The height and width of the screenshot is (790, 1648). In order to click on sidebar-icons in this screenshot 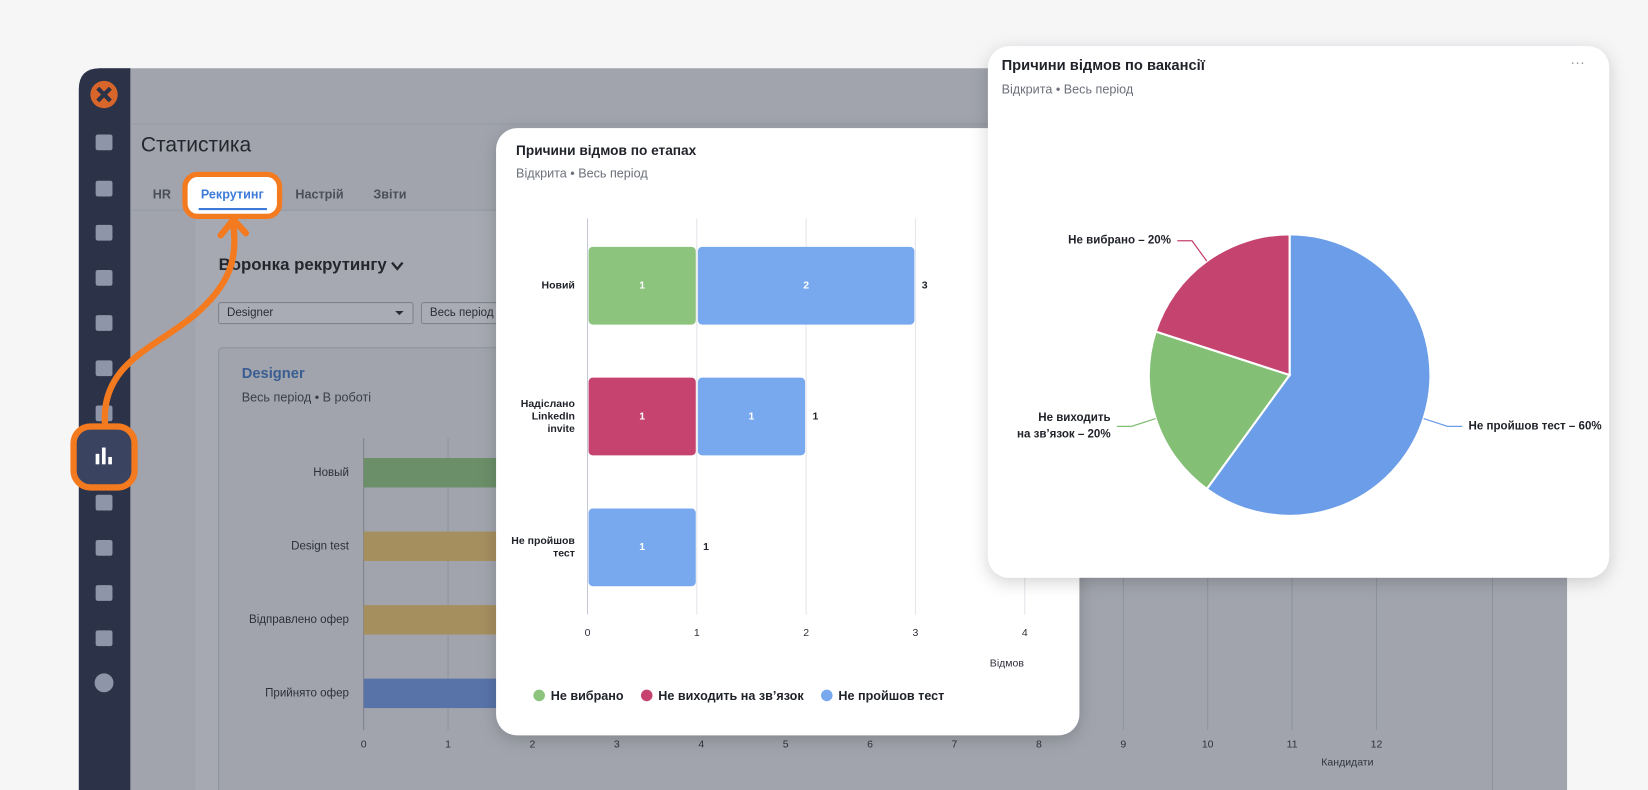, I will do `click(104, 413)`.